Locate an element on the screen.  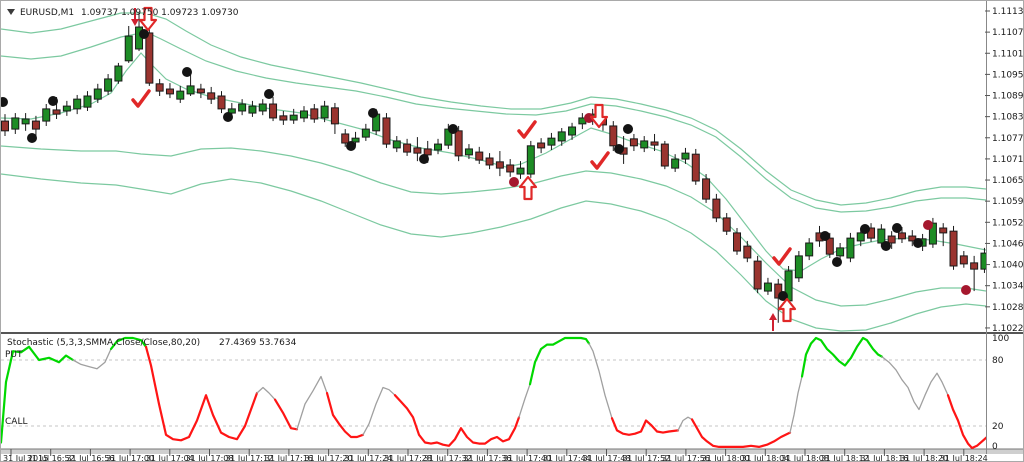
time-tick-label: 31 Jul 18:16 is located at coordinates (884, 458).